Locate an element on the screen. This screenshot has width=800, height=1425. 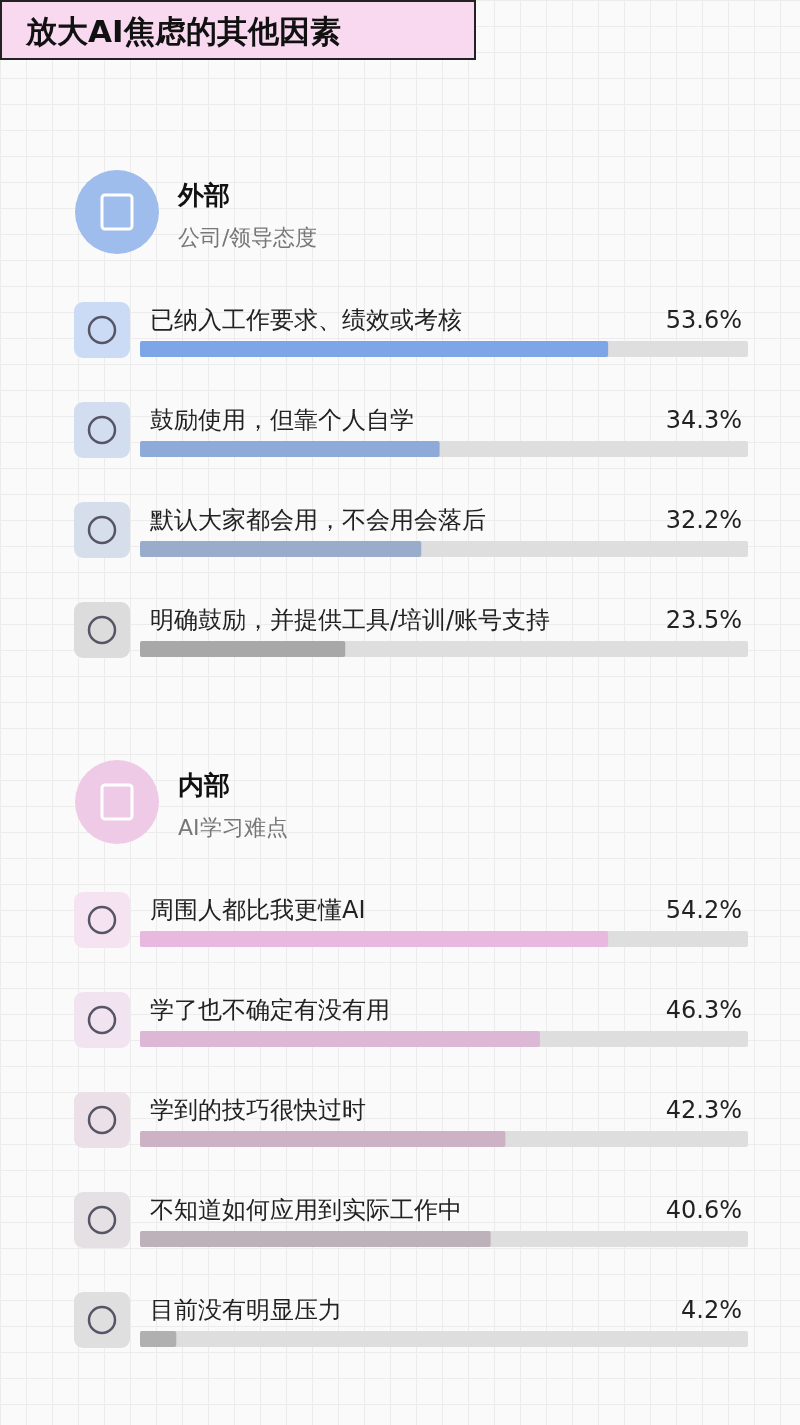
data-label: 46.3% is located at coordinates (703, 1010).